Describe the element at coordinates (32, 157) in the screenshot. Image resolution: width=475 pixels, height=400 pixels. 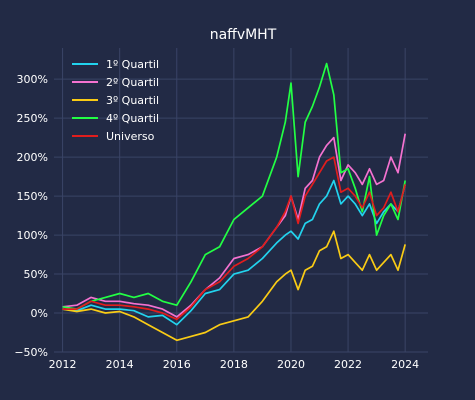
I see `y-tick-label: 200%` at that location.